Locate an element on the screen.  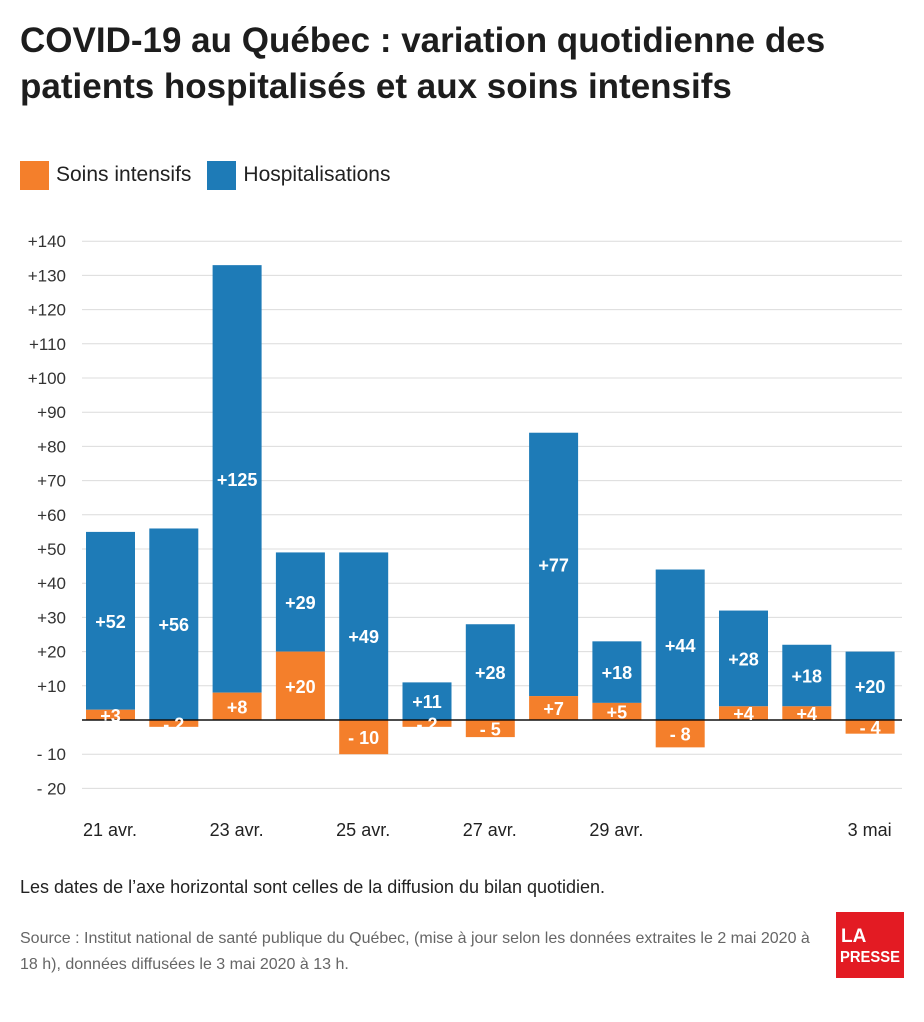
y-tick-label: - 20 is located at coordinates (51, 788).